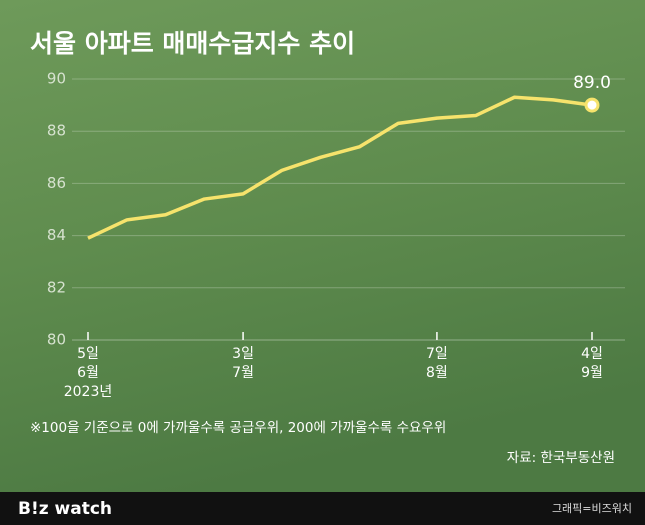  Describe the element at coordinates (88, 373) in the screenshot. I see `x-tick-label: 6월` at that location.